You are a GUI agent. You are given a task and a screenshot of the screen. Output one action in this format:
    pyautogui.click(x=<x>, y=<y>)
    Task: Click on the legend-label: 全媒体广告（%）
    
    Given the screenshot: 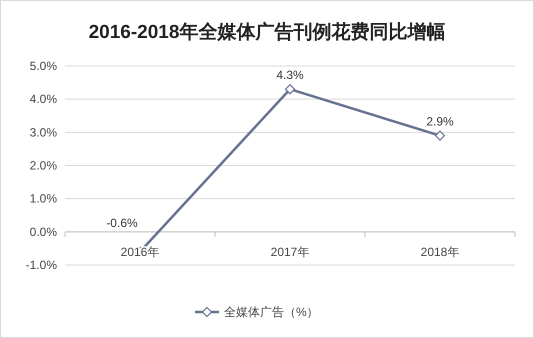 What is the action you would take?
    pyautogui.click(x=271, y=312)
    